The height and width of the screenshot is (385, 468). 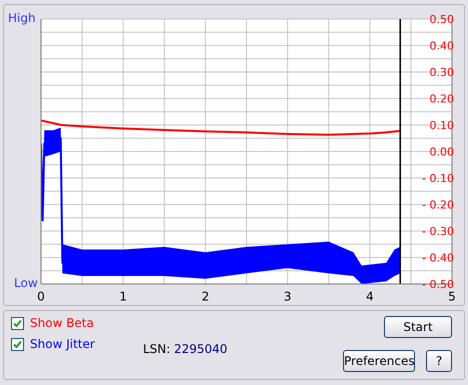 I want to click on text: Preferences, so click(x=379, y=361).